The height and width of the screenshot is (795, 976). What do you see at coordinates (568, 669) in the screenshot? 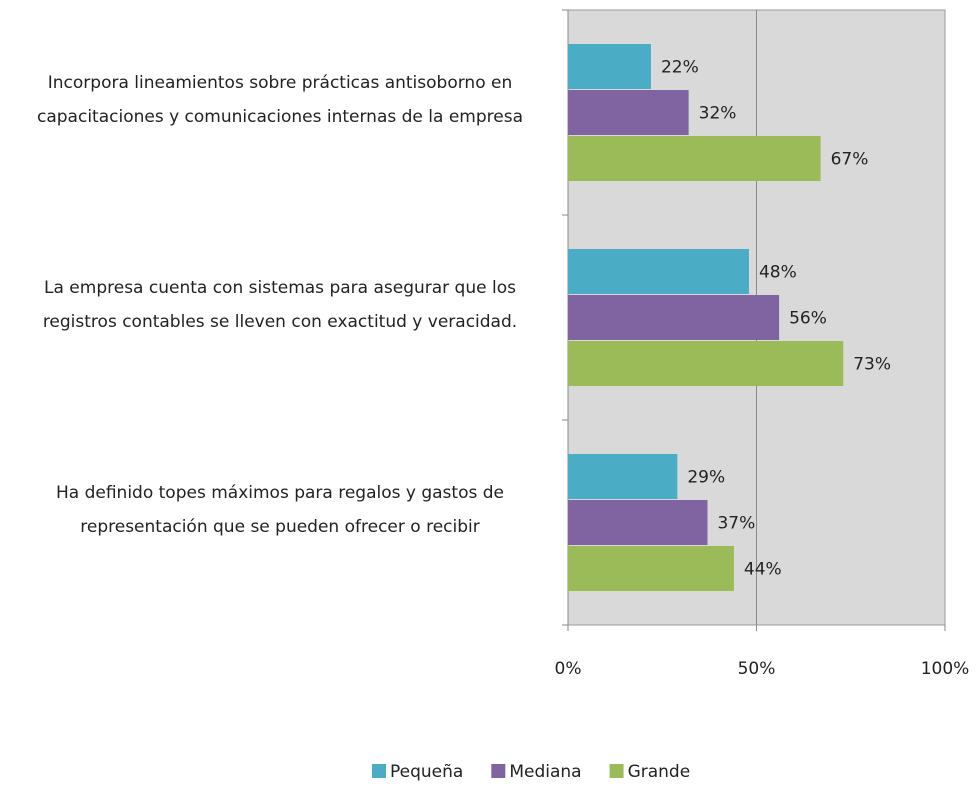
I see `x-tick-label: 0%` at bounding box center [568, 669].